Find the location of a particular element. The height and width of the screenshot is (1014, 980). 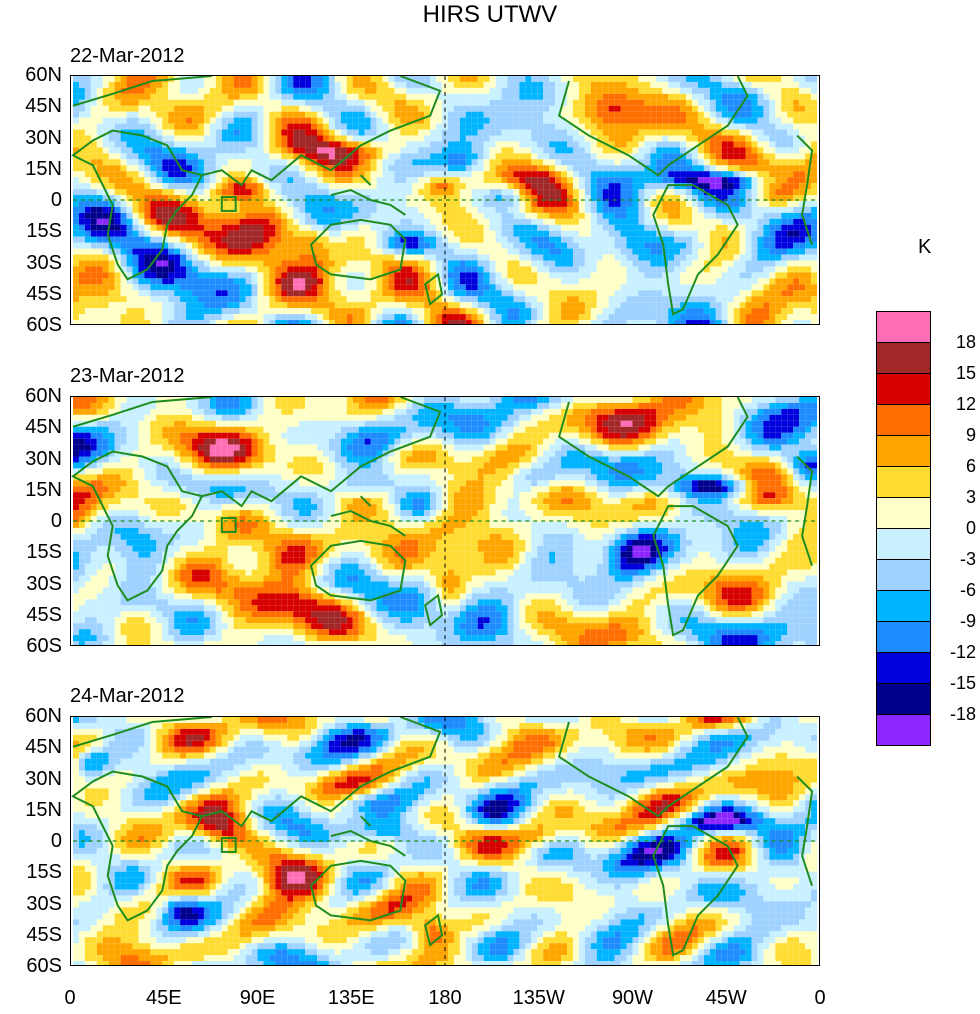

panel-date-2: 23-Mar-2012 is located at coordinates (127, 376).